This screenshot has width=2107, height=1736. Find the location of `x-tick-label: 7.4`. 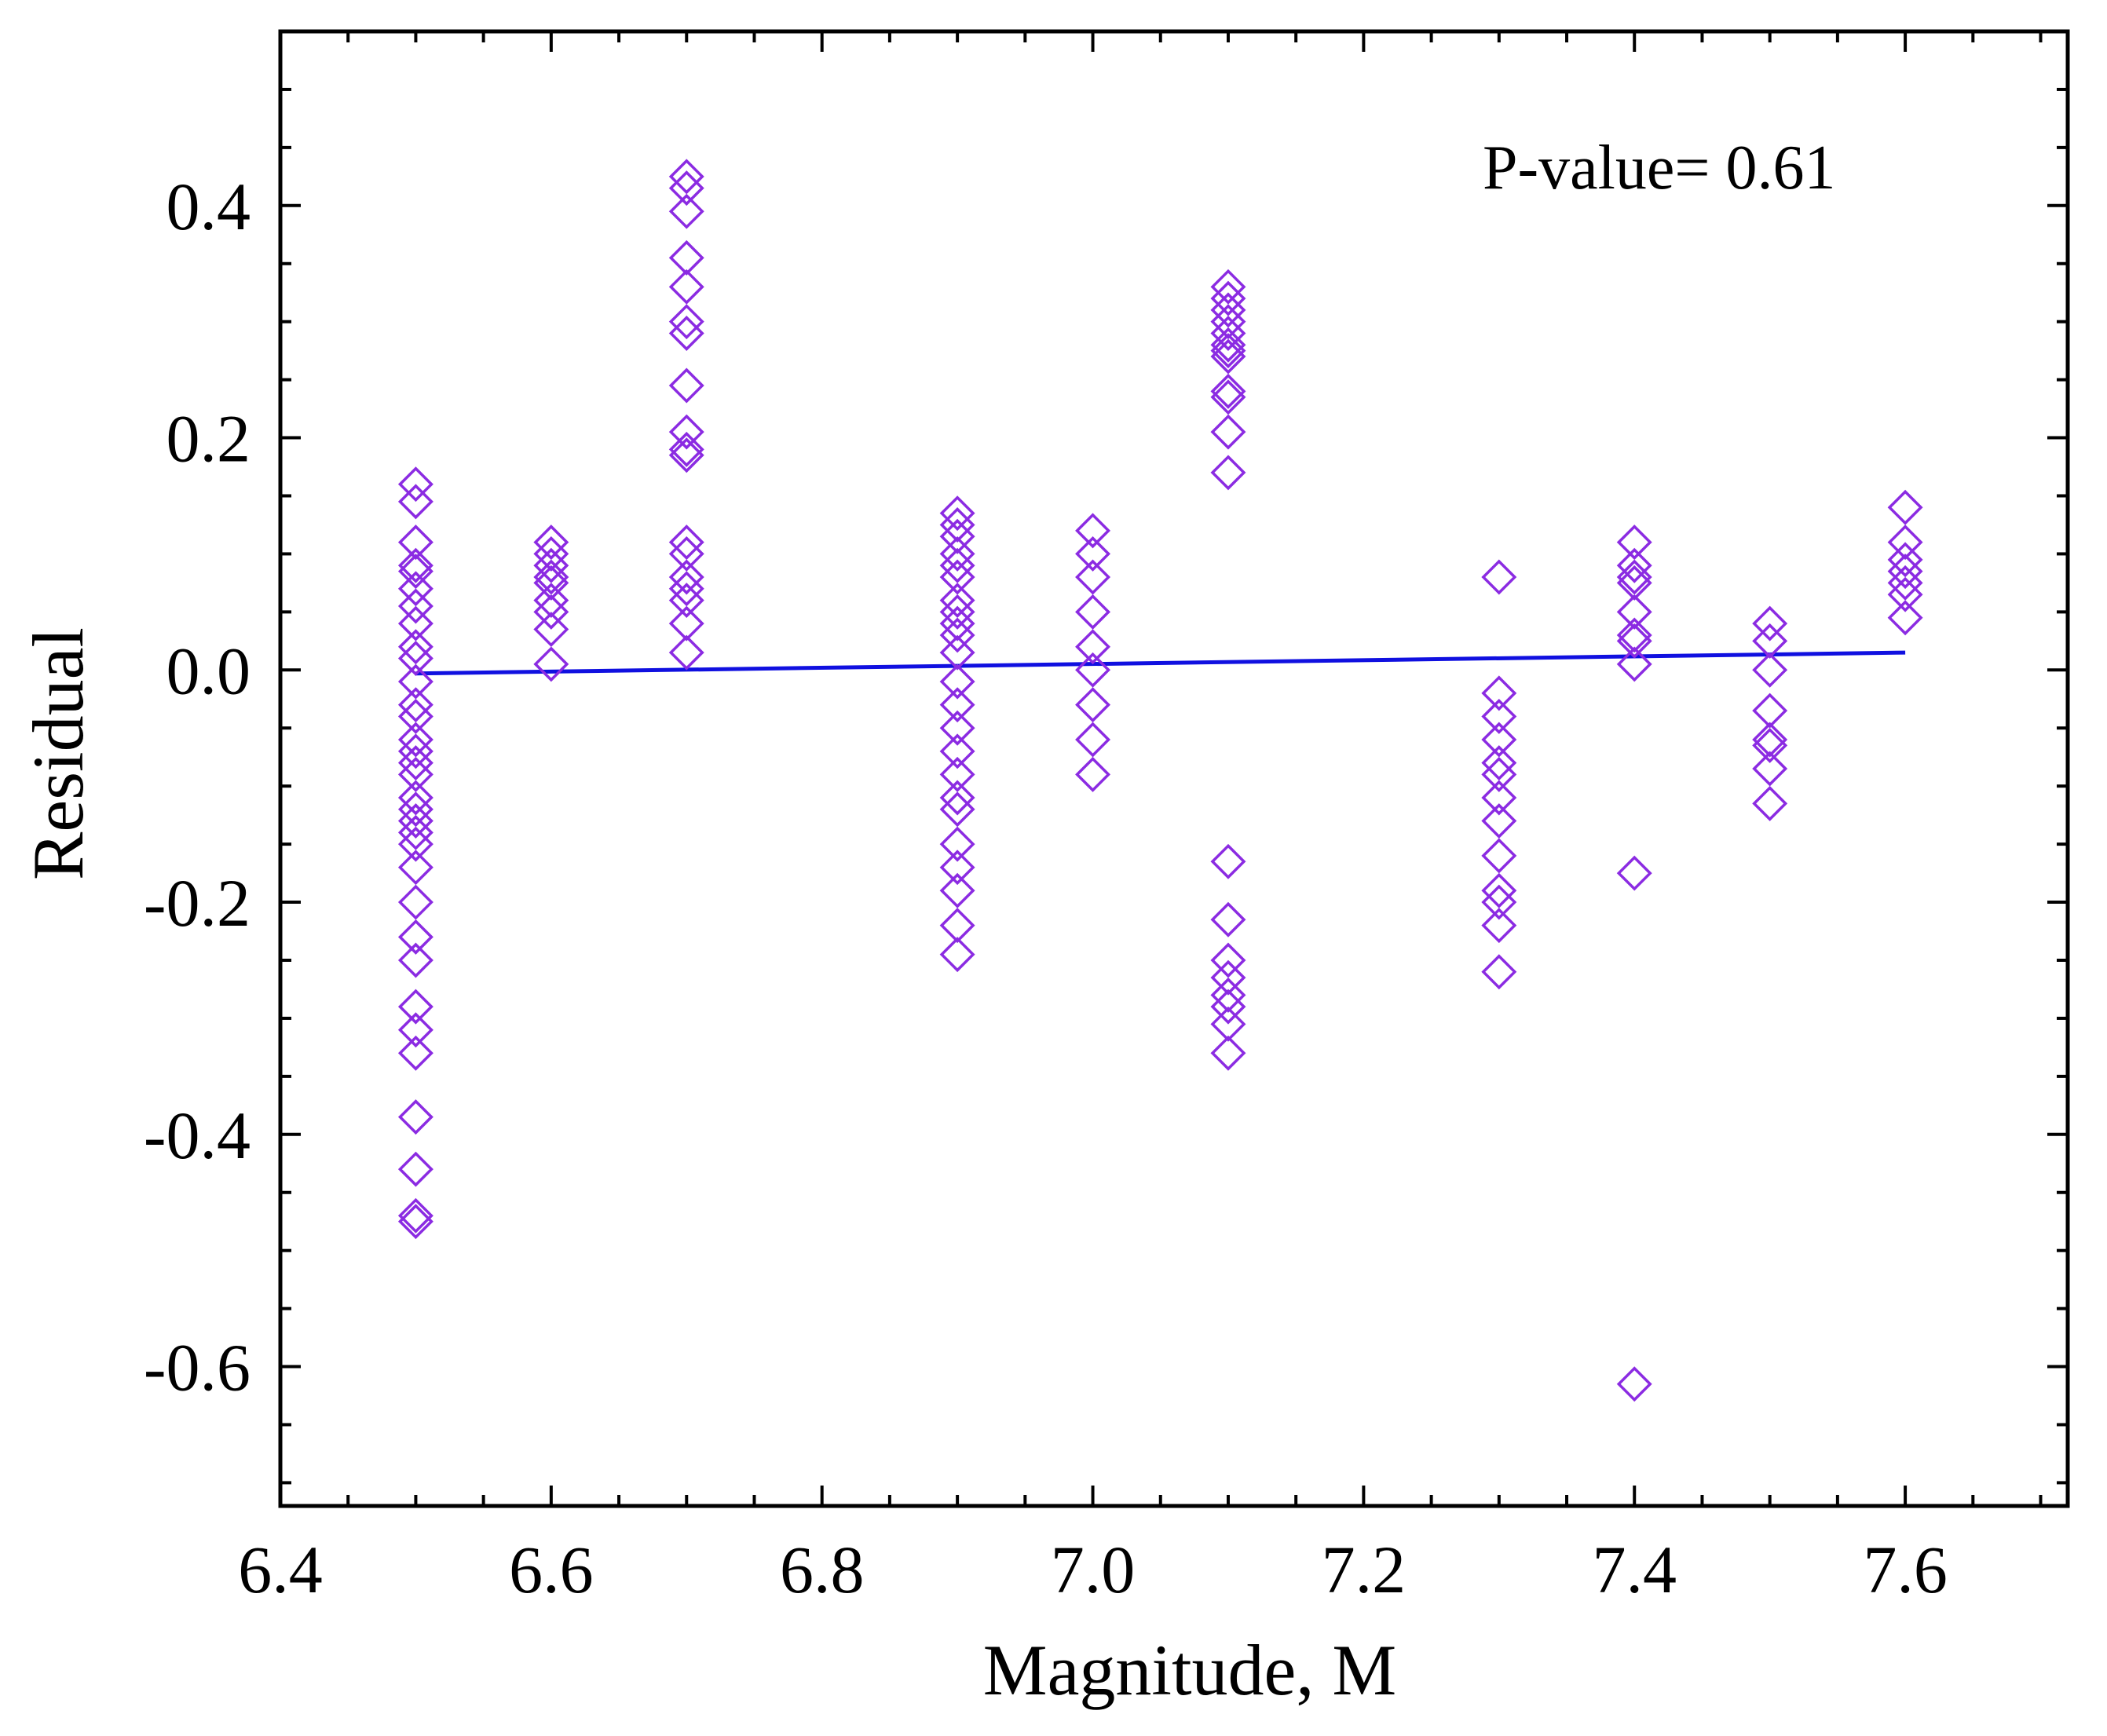

x-tick-label: 7.4 is located at coordinates (1634, 1569).